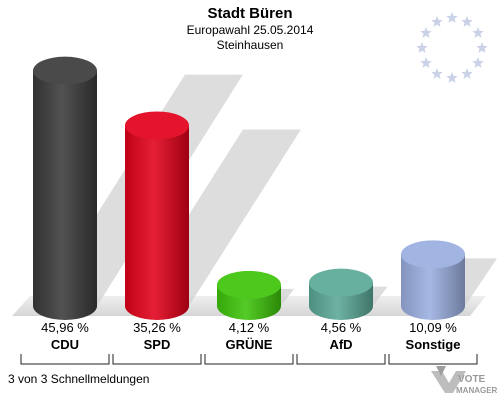 The image size is (500, 400). Describe the element at coordinates (249, 327) in the screenshot. I see `value-label-2: 4,12 %` at that location.